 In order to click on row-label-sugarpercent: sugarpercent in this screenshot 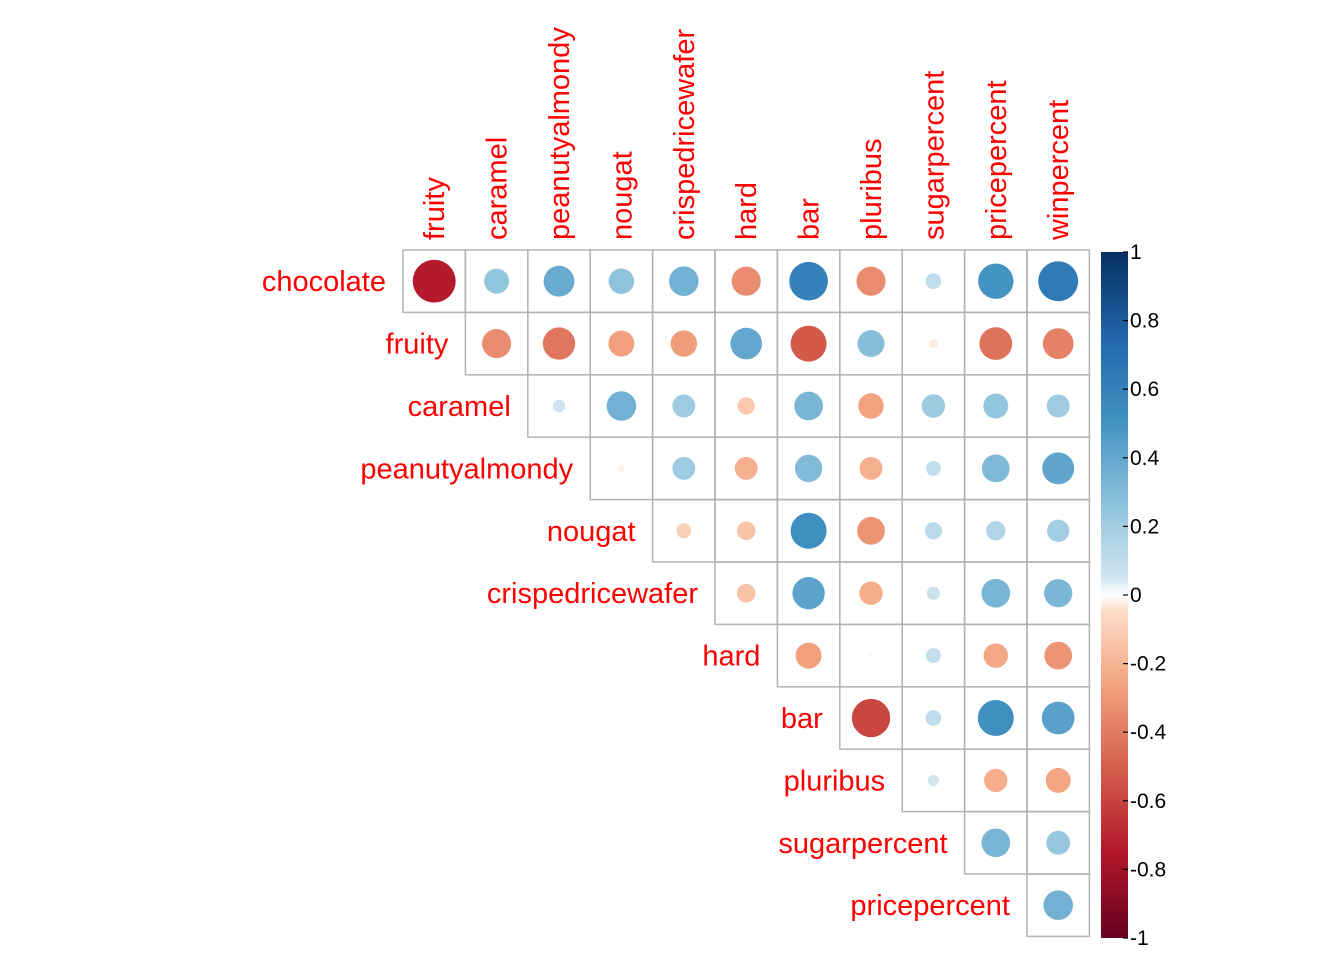, I will do `click(862, 844)`.